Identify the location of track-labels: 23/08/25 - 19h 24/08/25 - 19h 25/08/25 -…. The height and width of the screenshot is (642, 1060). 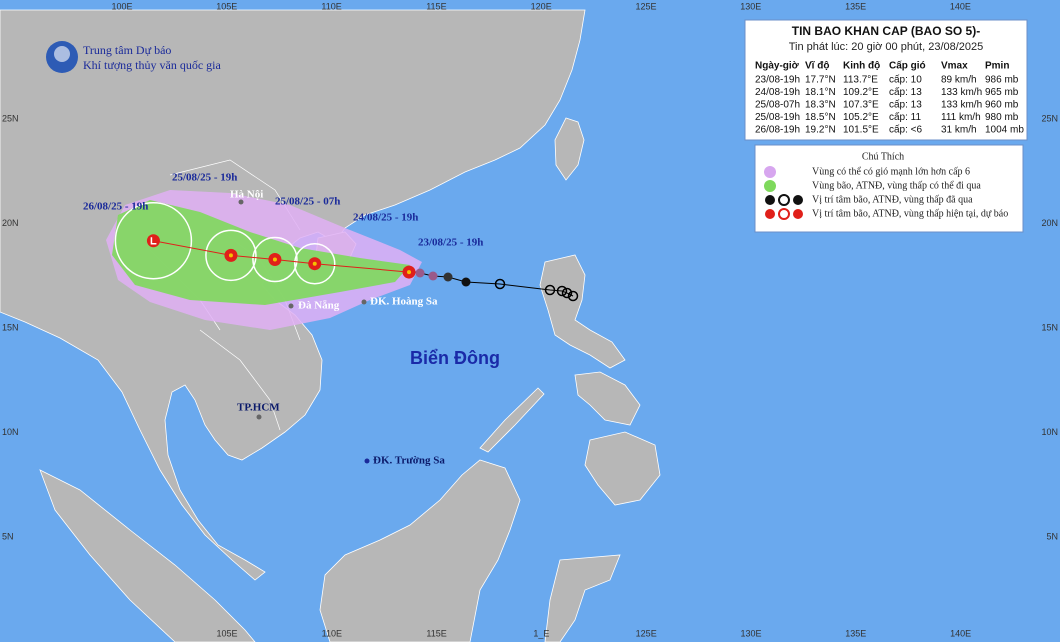
(283, 210).